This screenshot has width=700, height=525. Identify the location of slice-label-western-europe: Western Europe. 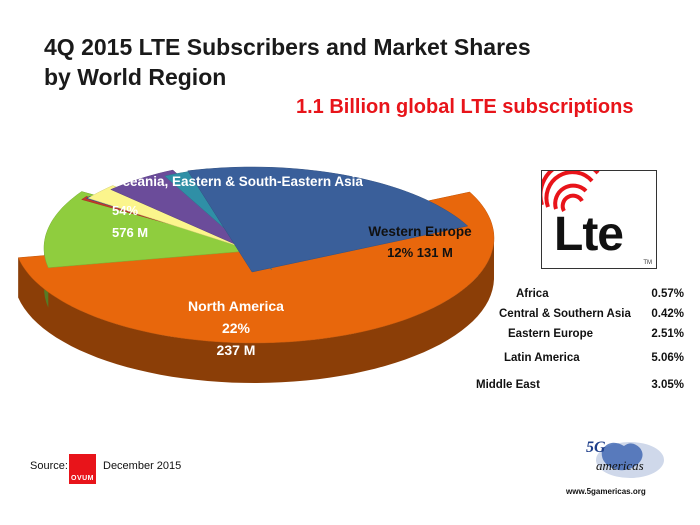
(420, 231).